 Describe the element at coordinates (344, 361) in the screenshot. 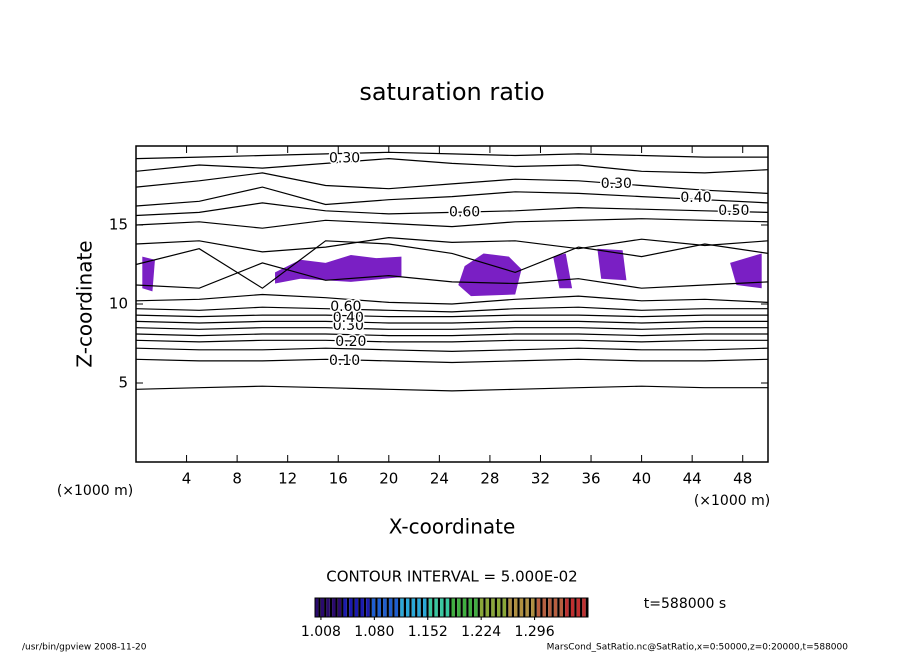

I see `contour-label: 0.10` at that location.